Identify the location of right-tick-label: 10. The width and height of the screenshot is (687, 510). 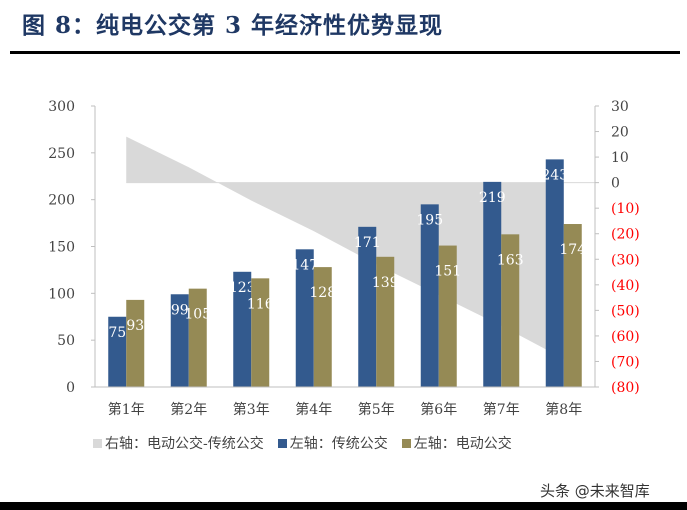
(620, 158).